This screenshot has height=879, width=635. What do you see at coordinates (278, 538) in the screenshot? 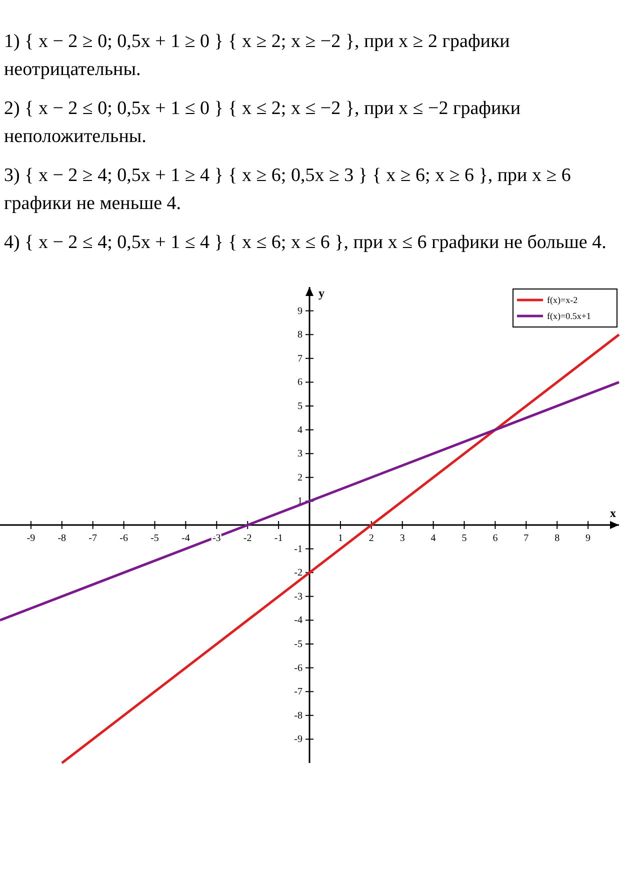
I see `x-tick-label: -1` at bounding box center [278, 538].